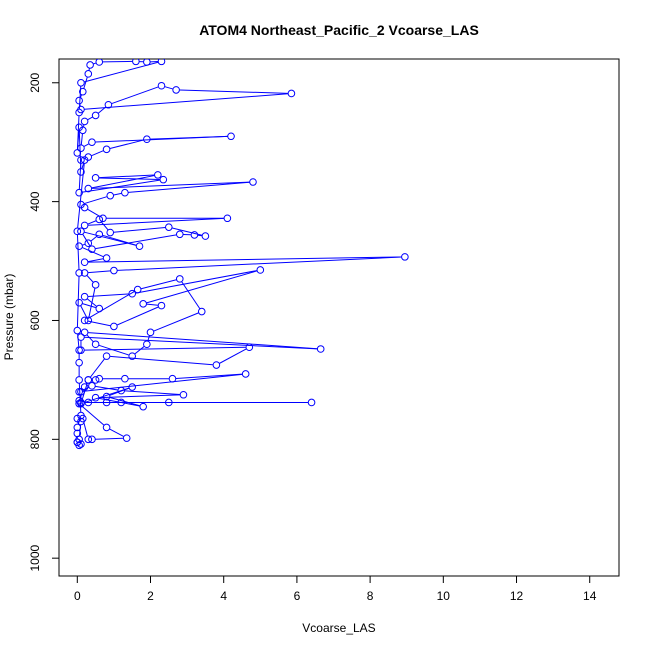 Image resolution: width=650 pixels, height=650 pixels. Describe the element at coordinates (223, 596) in the screenshot. I see `x-tick-label: 4` at that location.